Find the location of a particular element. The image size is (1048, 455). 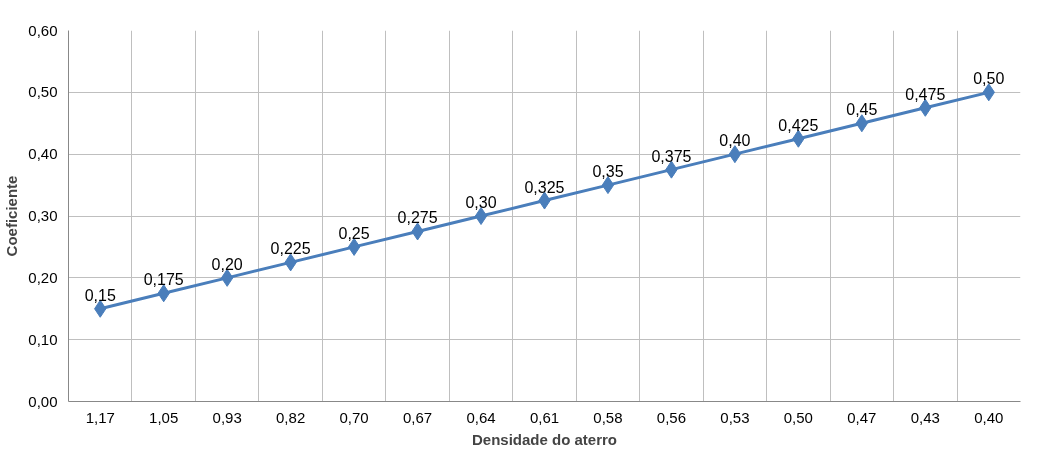

x-tick-label: 0,56 is located at coordinates (671, 417).